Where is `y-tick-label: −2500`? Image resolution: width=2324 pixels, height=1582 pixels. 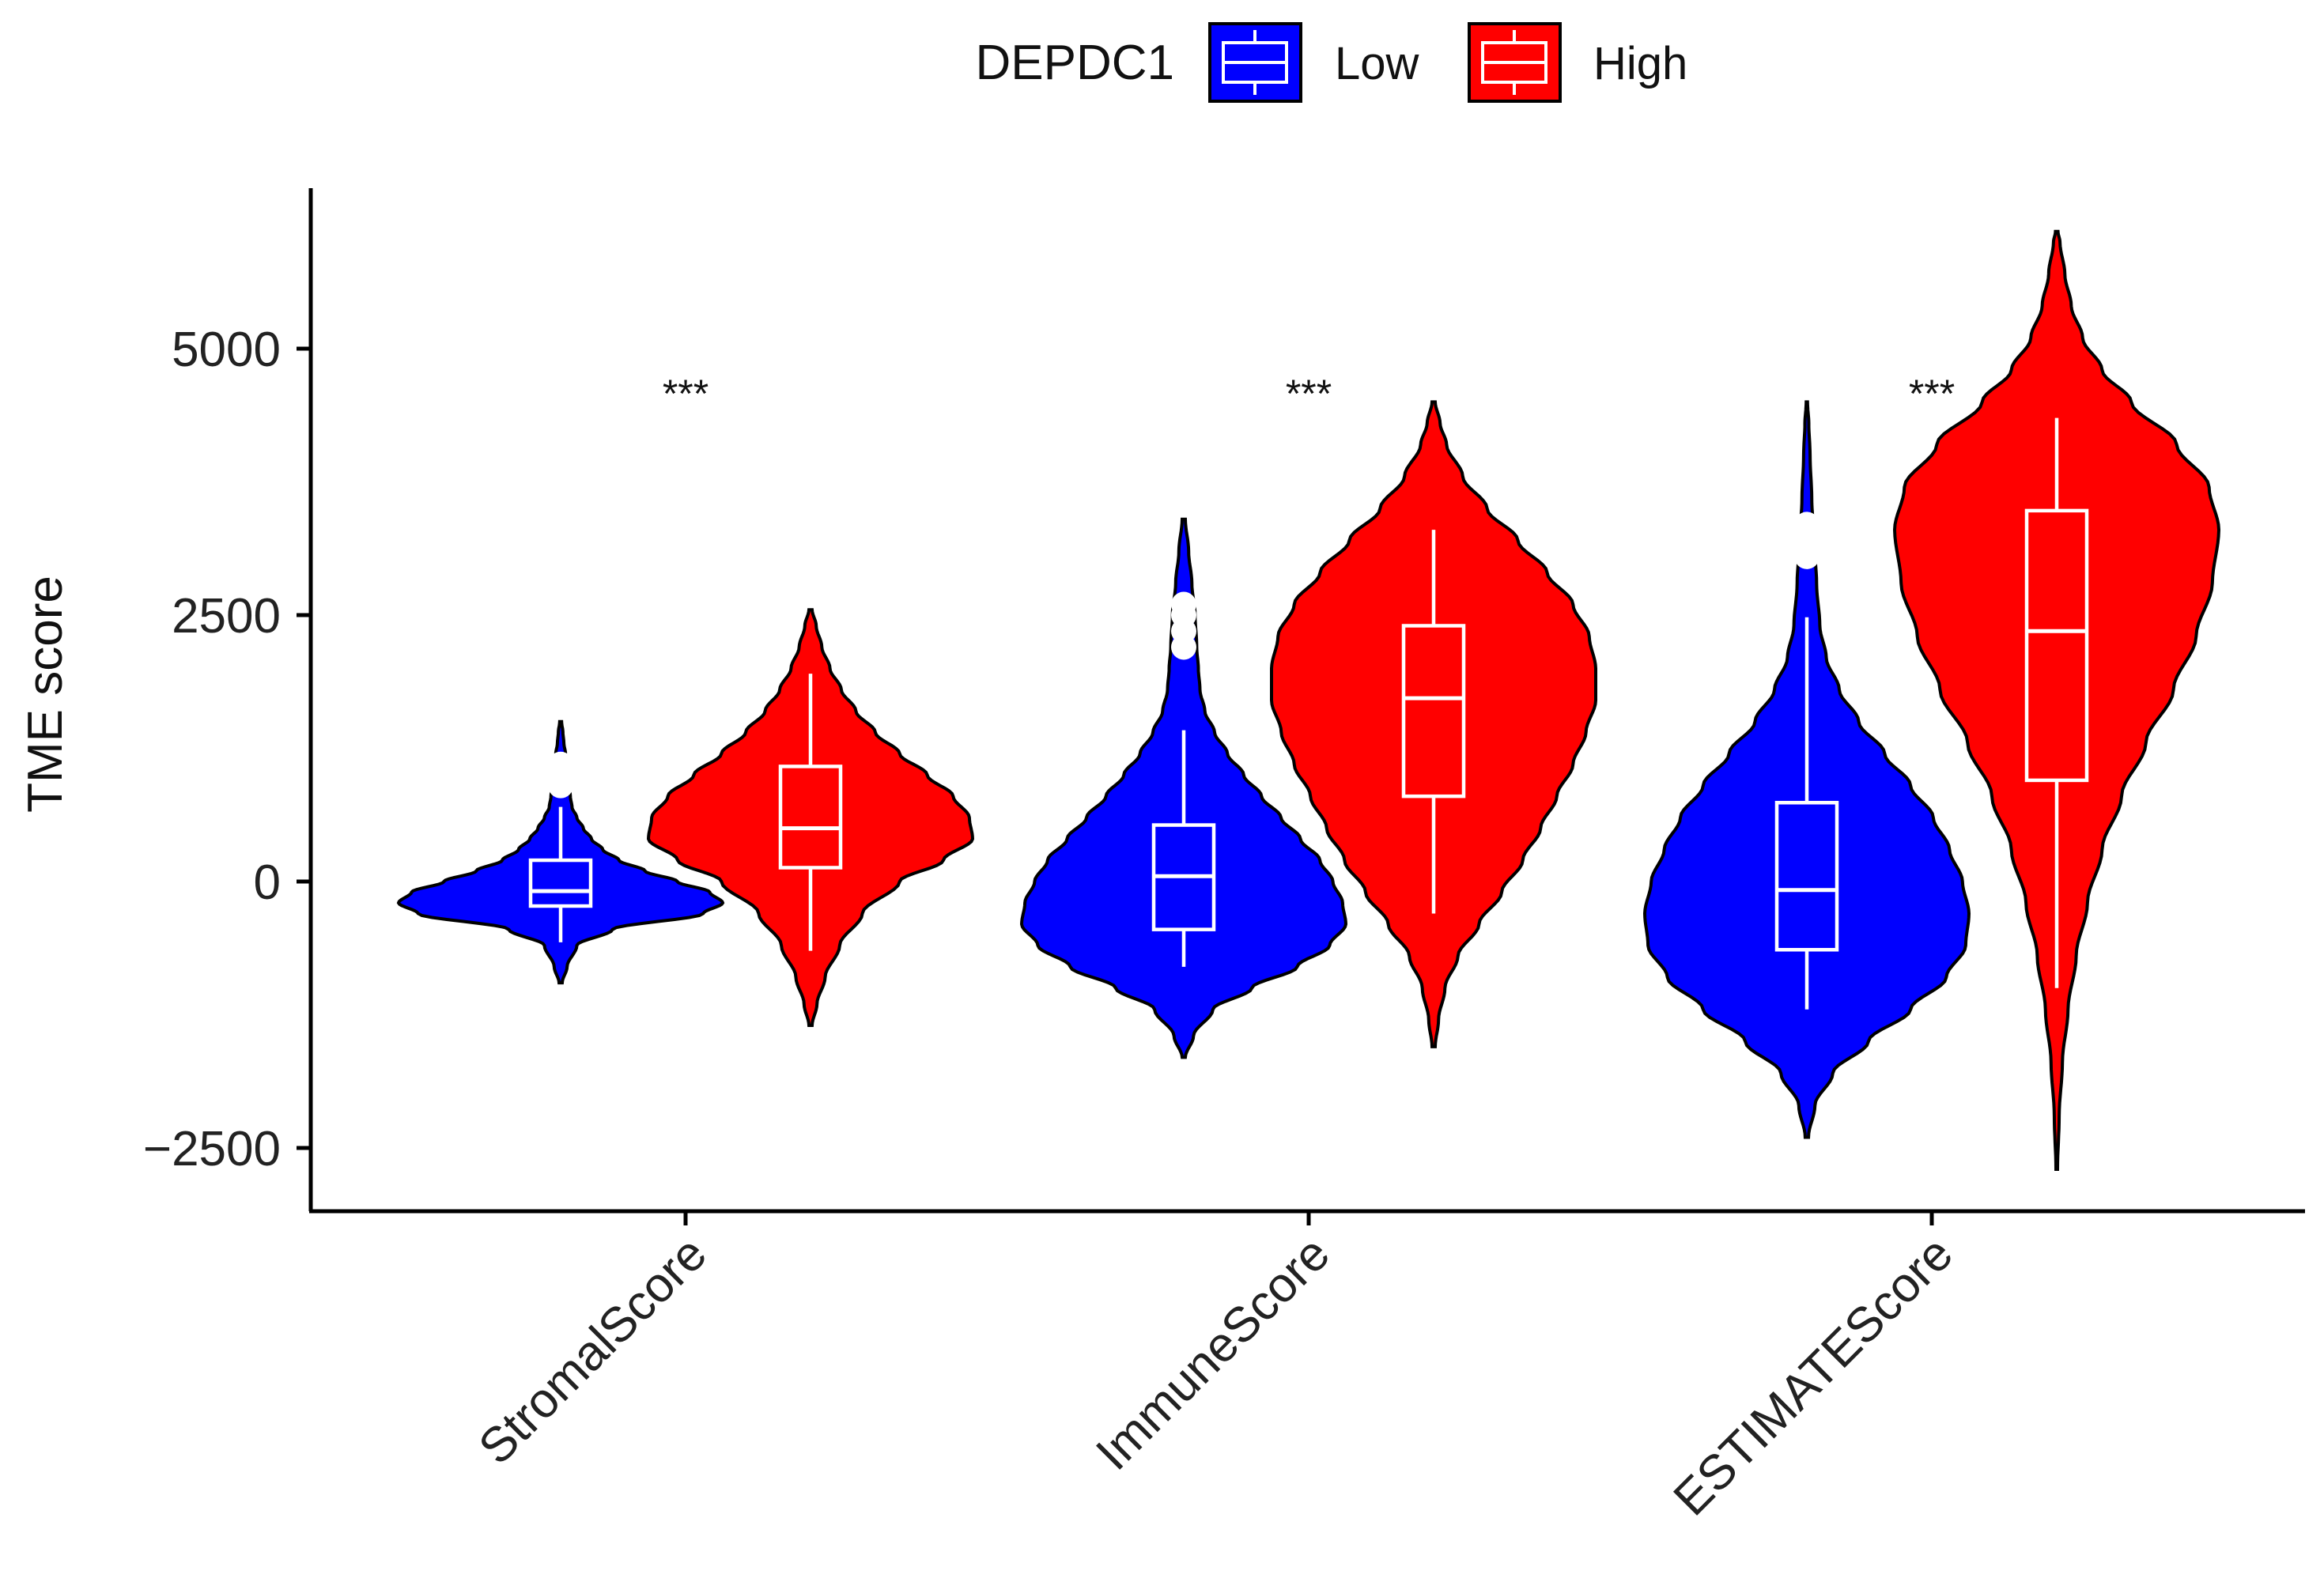 y-tick-label: −2500 is located at coordinates (212, 1149).